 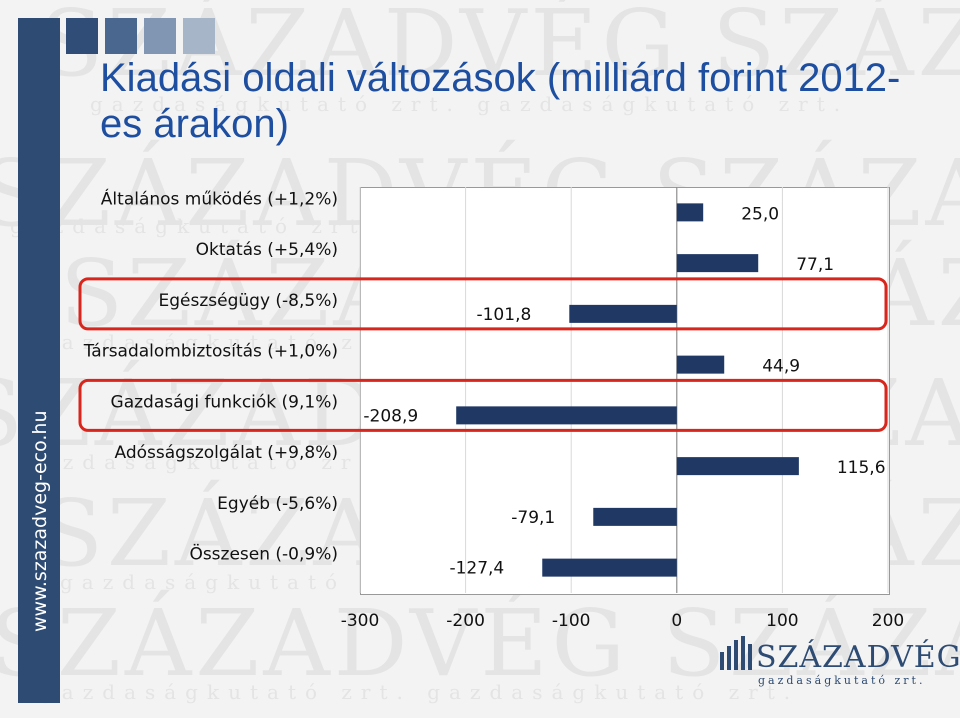 I want to click on category-label: Általános működés (+1,2%), so click(x=219, y=198).